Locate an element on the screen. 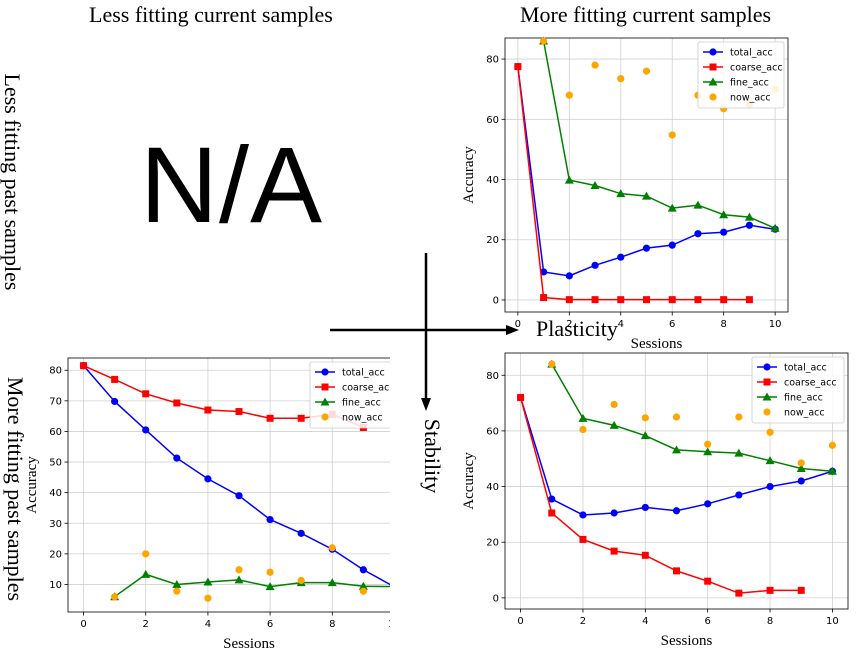  y-tick-label: 30 is located at coordinates (55, 524).